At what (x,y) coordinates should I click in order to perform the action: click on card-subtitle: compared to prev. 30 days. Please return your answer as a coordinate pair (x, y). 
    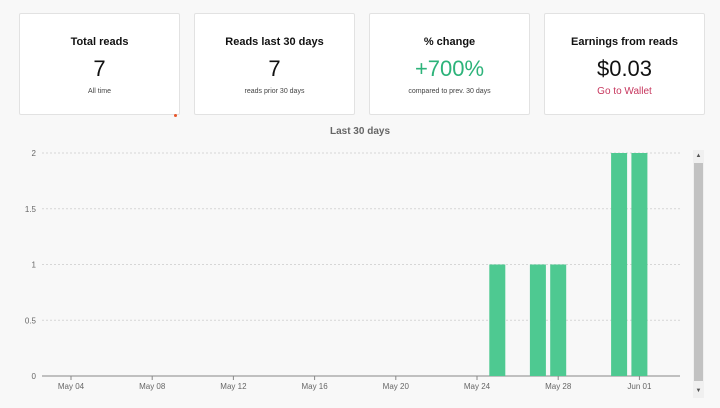
    Looking at the image, I should click on (449, 91).